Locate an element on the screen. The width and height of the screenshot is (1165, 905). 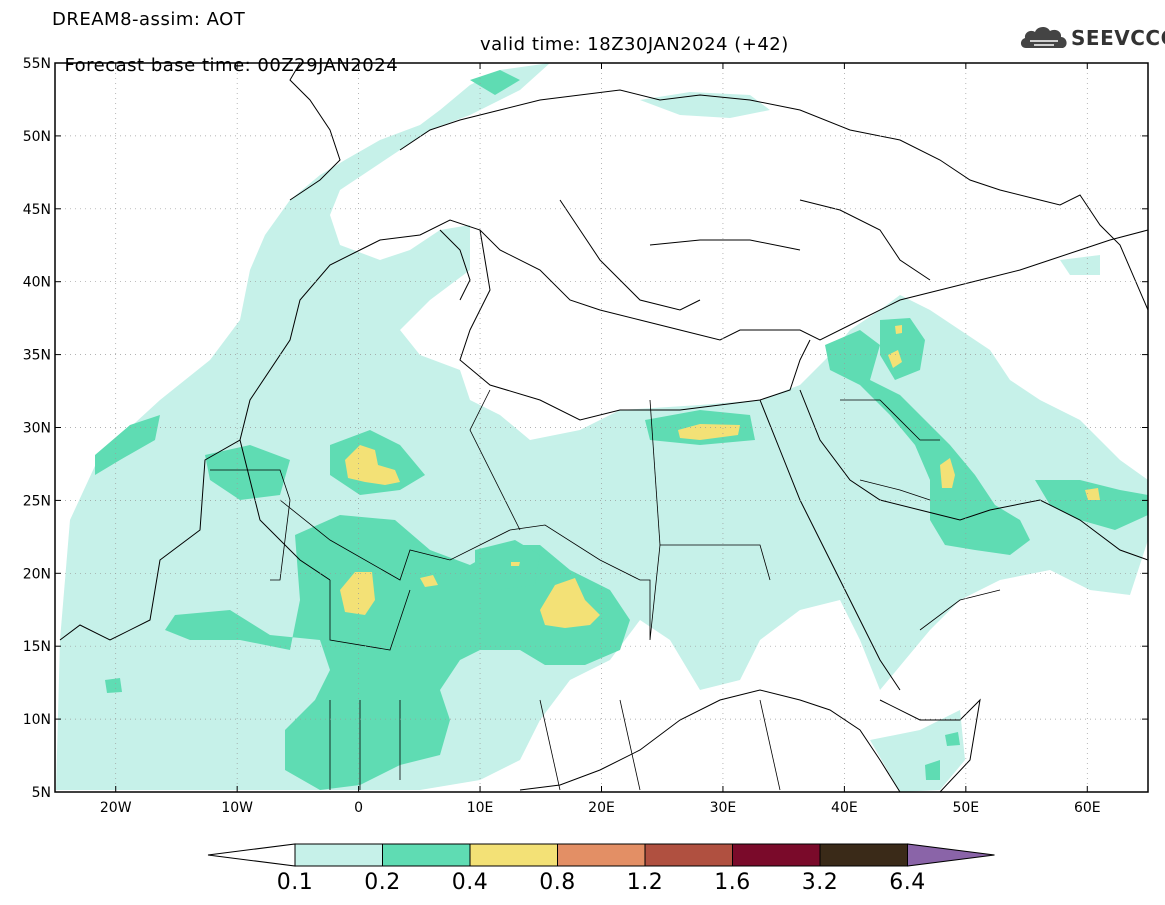
lat-label: 5N is located at coordinates (41, 793).